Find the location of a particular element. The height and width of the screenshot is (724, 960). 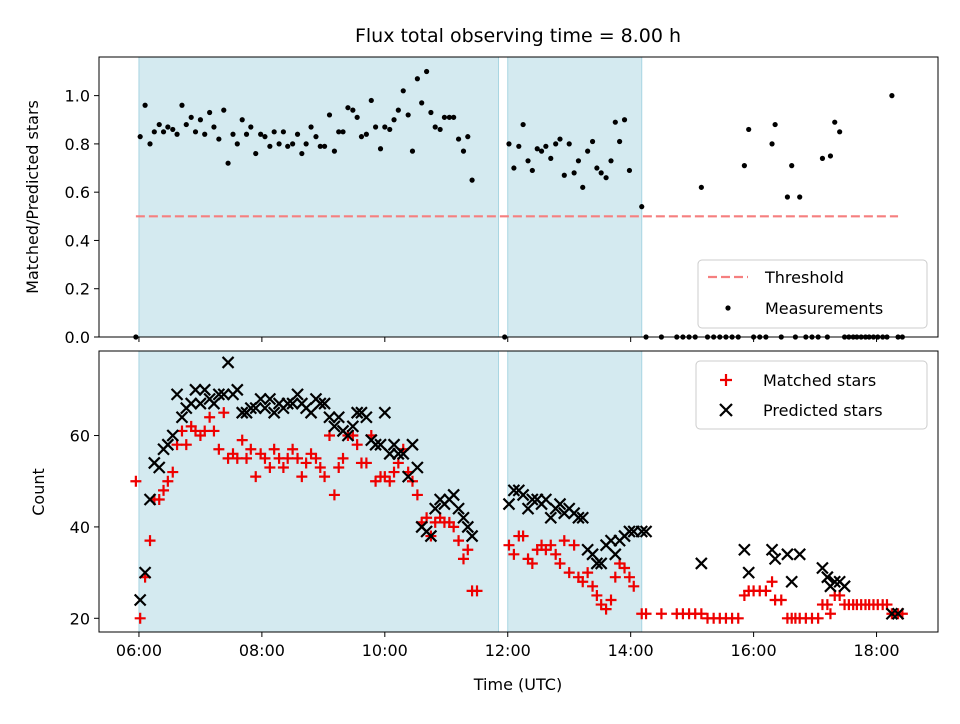

x-tick-label: 16:00 is located at coordinates (754, 650).